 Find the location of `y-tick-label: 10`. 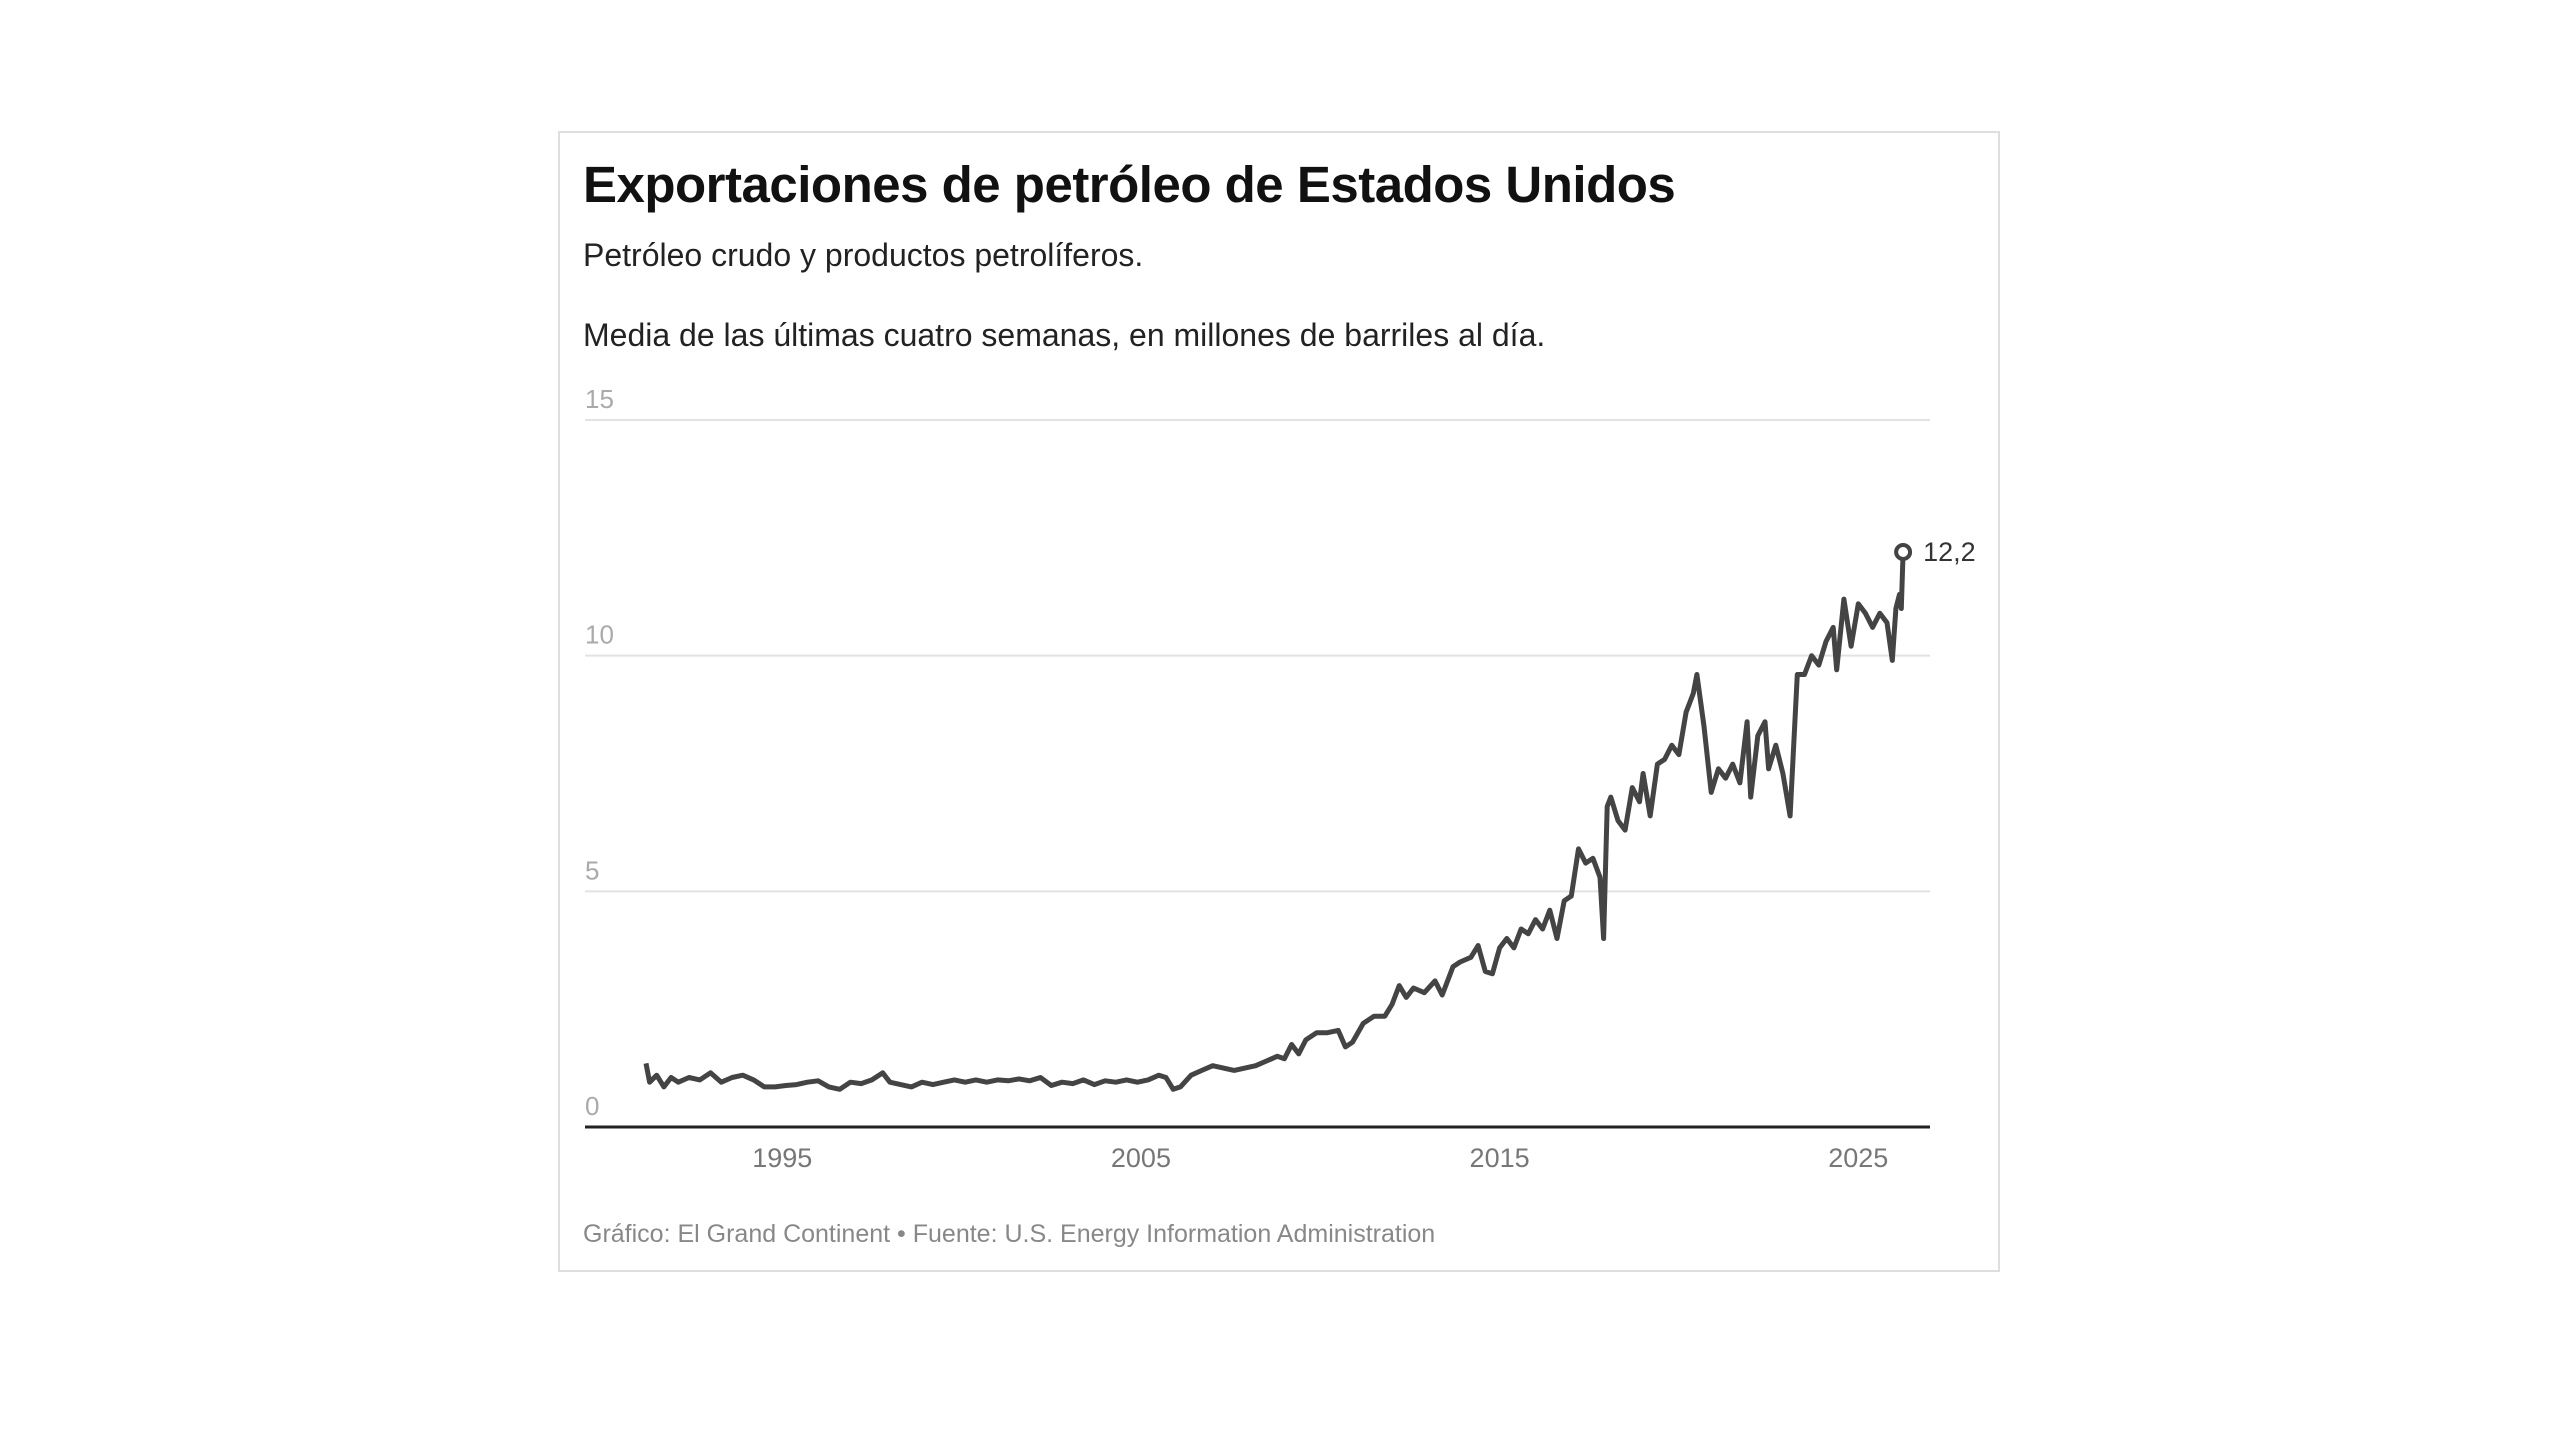

y-tick-label: 10 is located at coordinates (599, 635).